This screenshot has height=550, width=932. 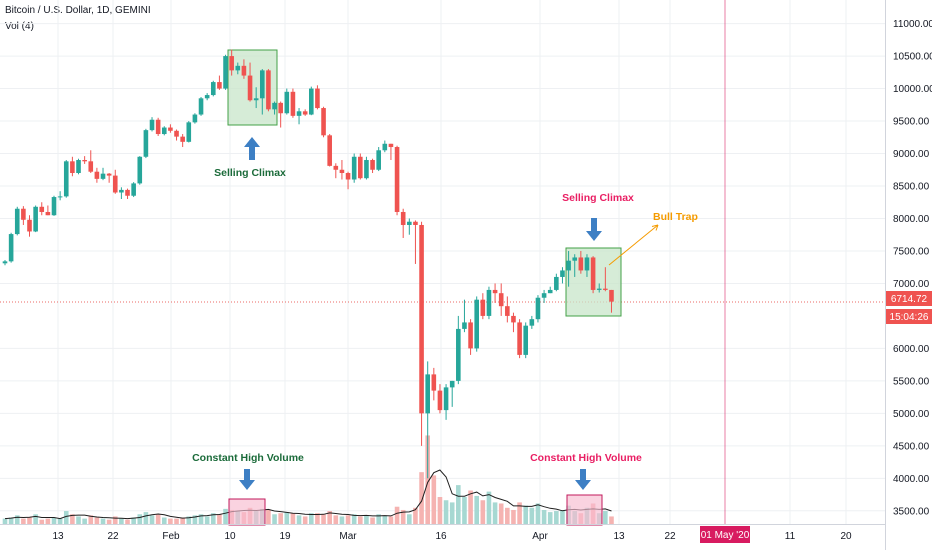 What do you see at coordinates (230, 536) in the screenshot?
I see `time-tick-label: 10` at bounding box center [230, 536].